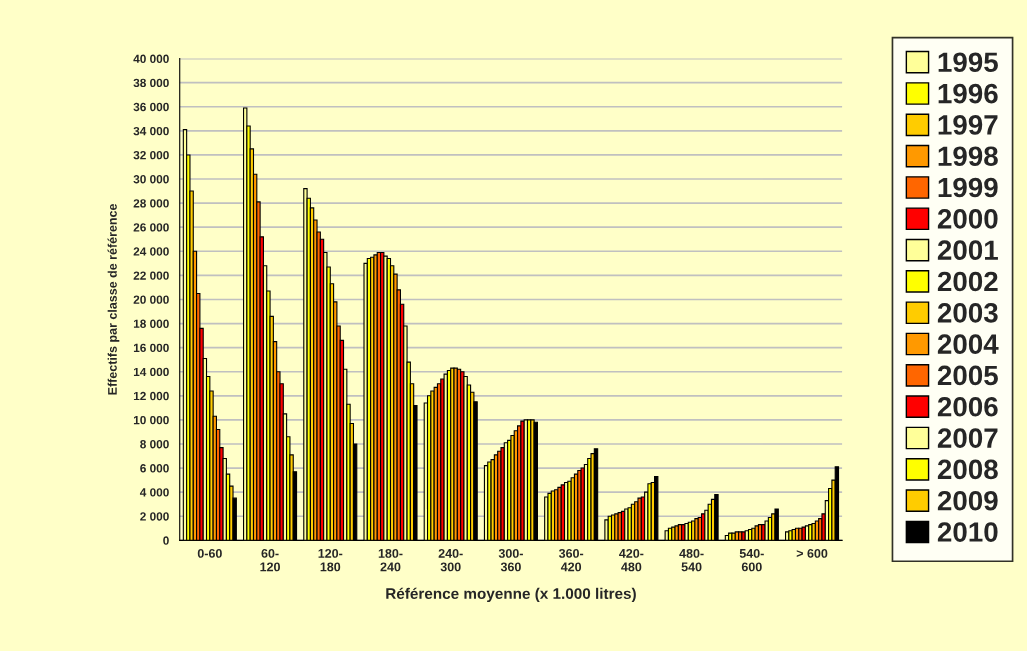  What do you see at coordinates (154, 516) in the screenshot?
I see `y-tick-label: 2 000` at bounding box center [154, 516].